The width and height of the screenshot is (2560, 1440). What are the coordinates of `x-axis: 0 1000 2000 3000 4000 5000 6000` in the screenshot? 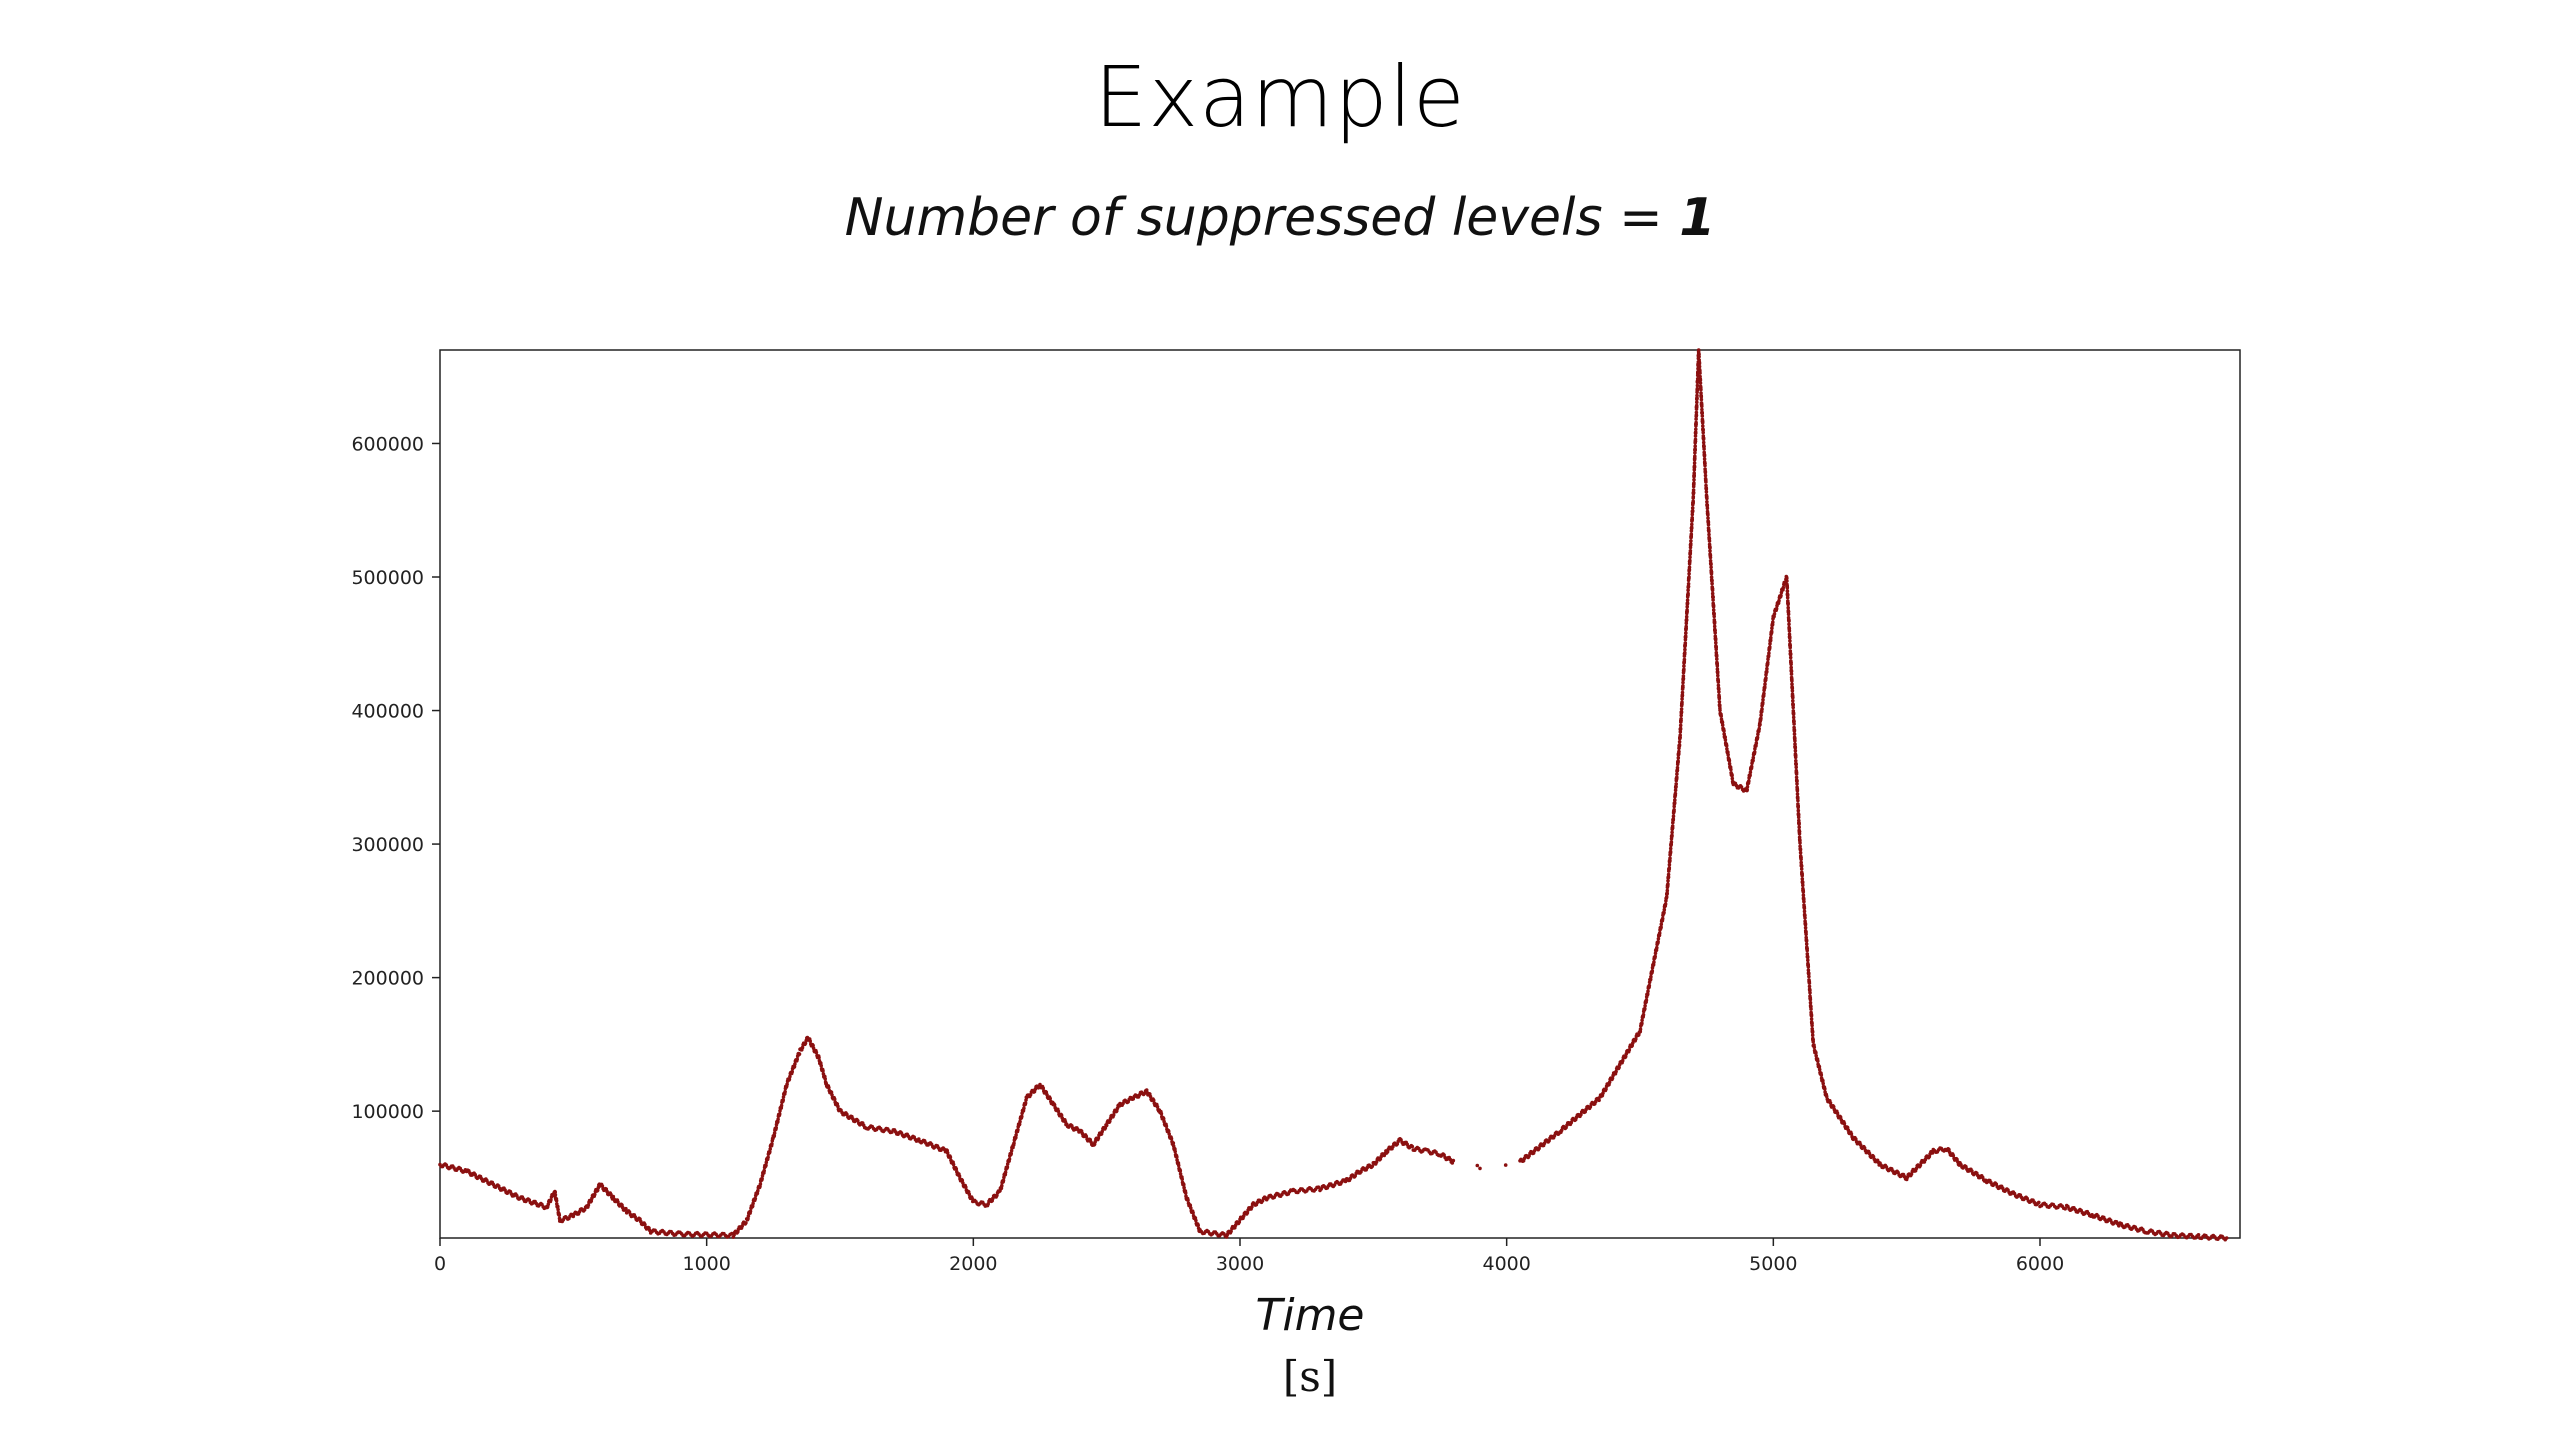 It's located at (1249, 1256).